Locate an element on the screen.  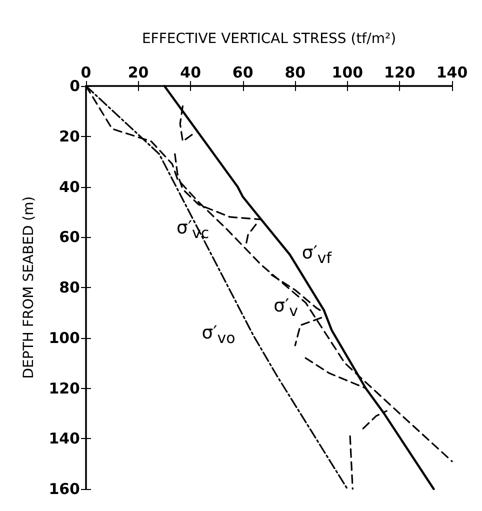
series-label: σ′$_{vo}$ is located at coordinates (218, 335).